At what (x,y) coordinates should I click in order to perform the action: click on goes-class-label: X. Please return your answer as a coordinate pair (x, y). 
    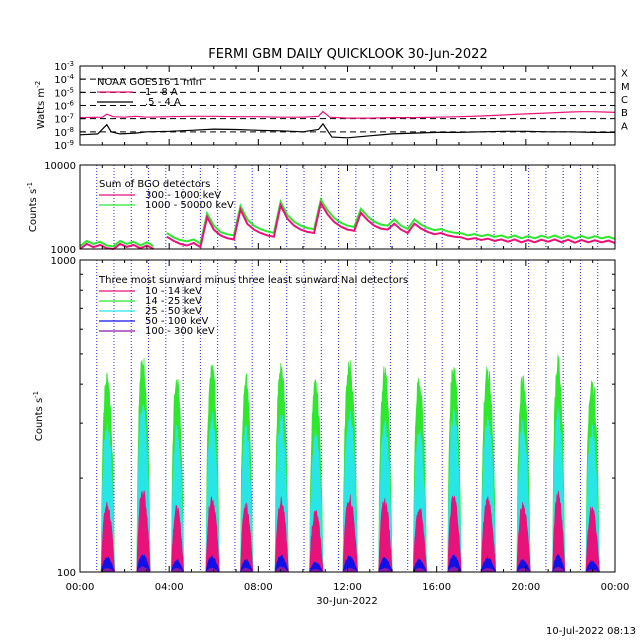
    Looking at the image, I should click on (624, 74).